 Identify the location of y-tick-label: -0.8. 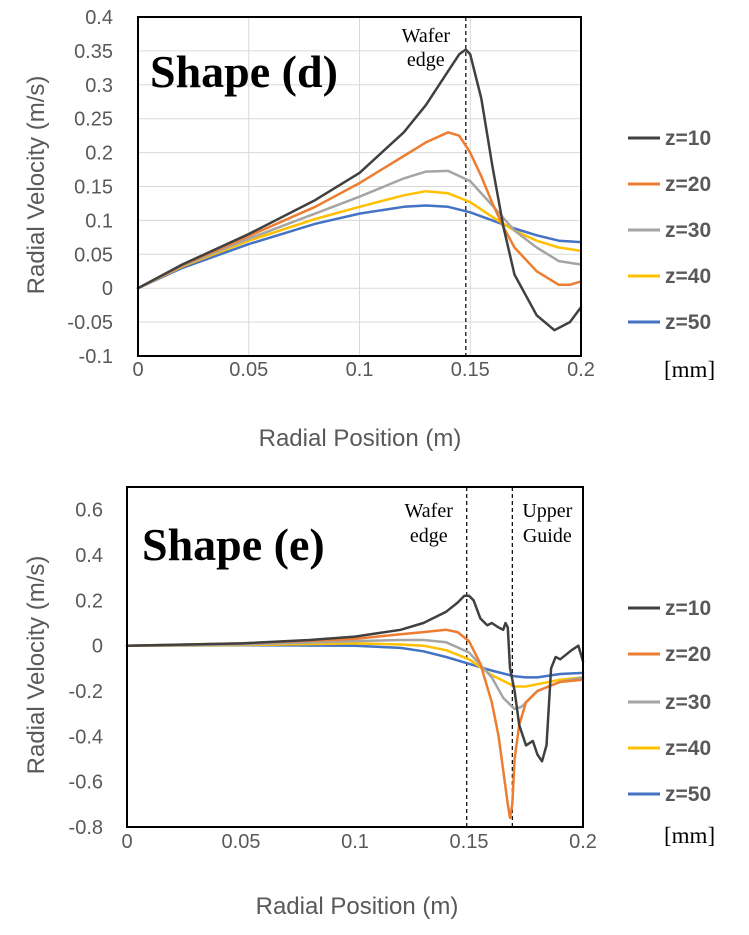
(86, 828).